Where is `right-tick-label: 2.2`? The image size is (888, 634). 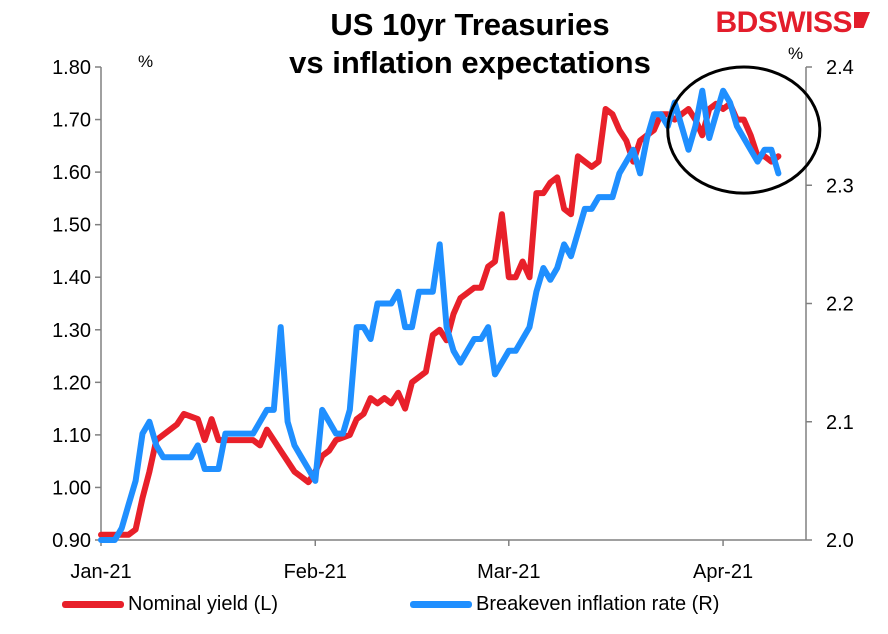
right-tick-label: 2.2 is located at coordinates (840, 305).